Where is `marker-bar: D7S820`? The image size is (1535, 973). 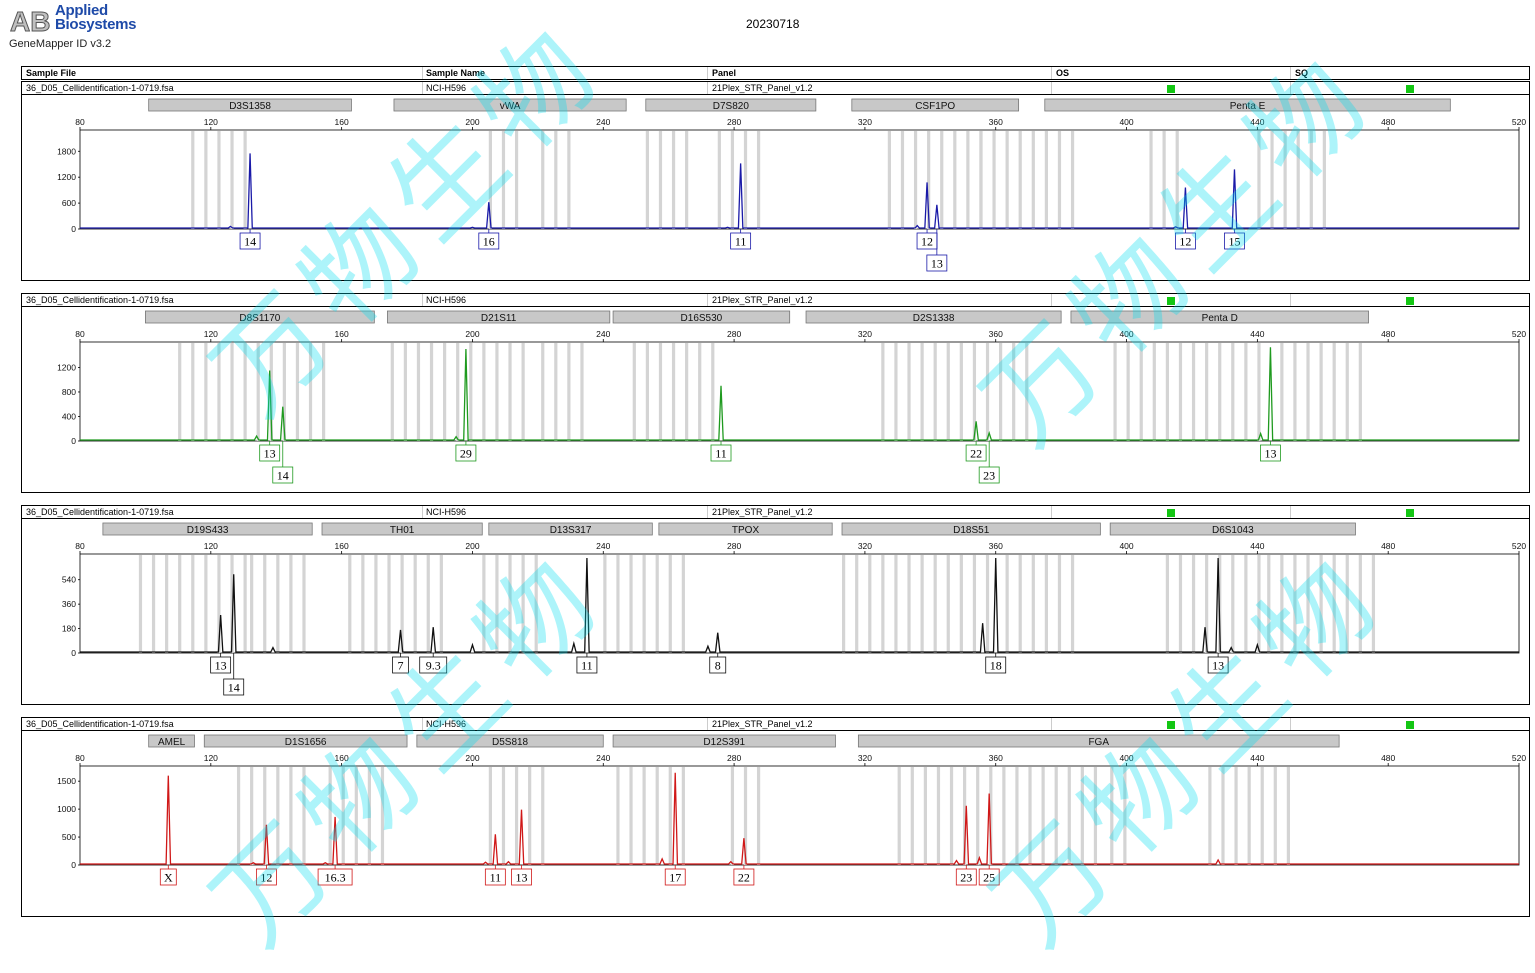
marker-bar: D7S820 is located at coordinates (731, 105).